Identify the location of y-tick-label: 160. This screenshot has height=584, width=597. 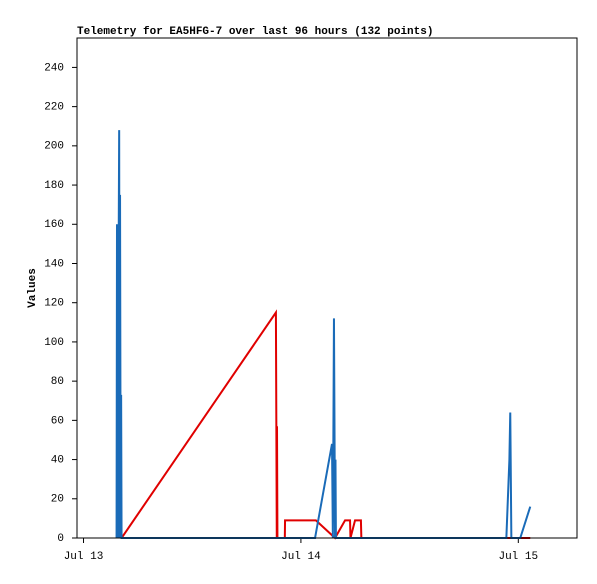
(54, 225).